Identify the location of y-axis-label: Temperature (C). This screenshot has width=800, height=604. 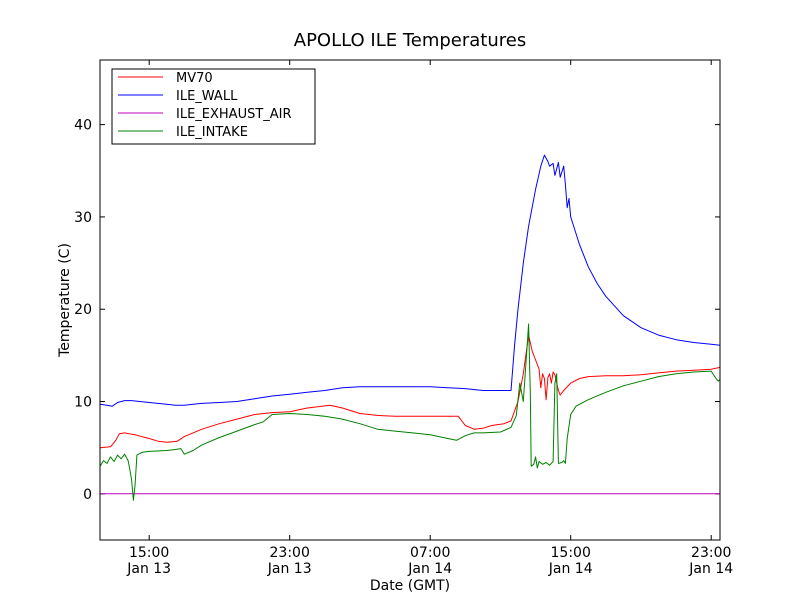
(65, 300).